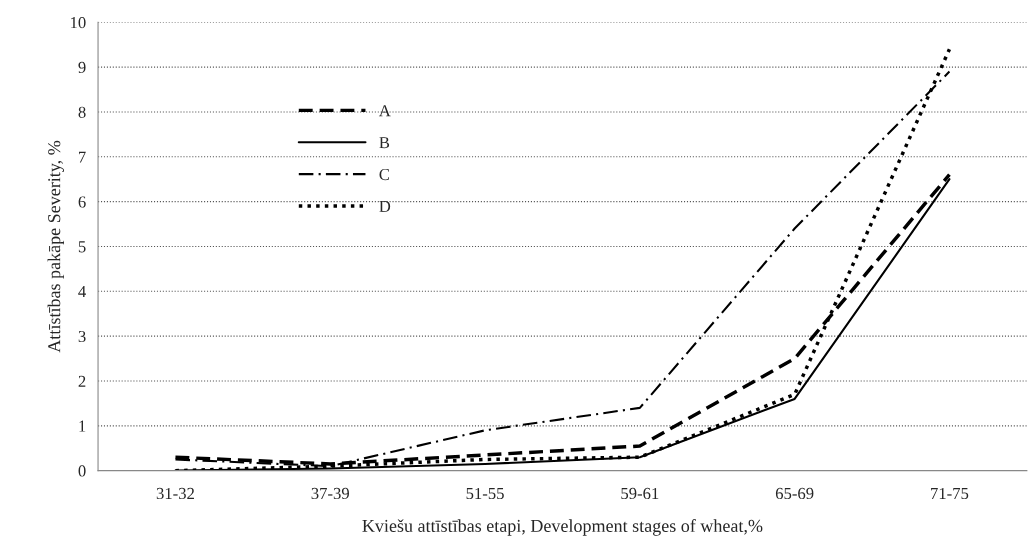  I want to click on y-tick-label: 3, so click(82, 336).